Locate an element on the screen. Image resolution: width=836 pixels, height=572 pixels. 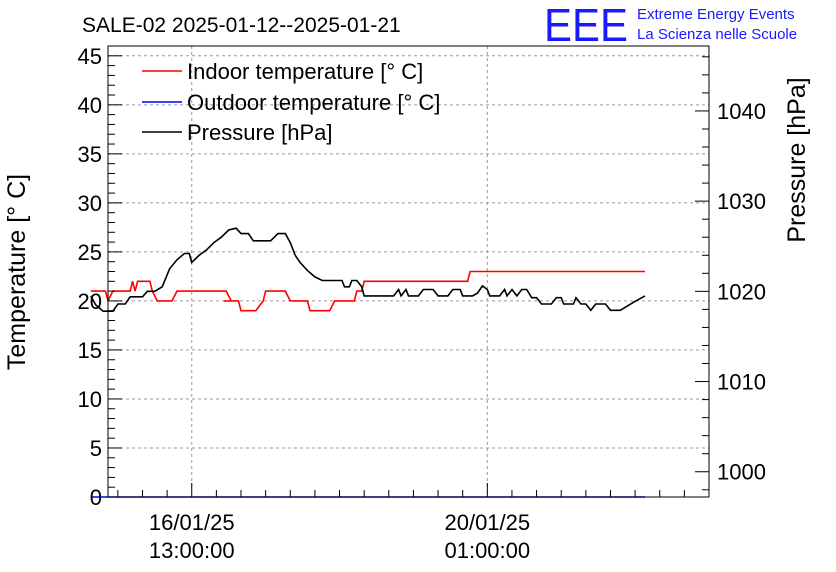
chart-title: SALE-02 2025-01-12--2025-01-21 is located at coordinates (241, 25).